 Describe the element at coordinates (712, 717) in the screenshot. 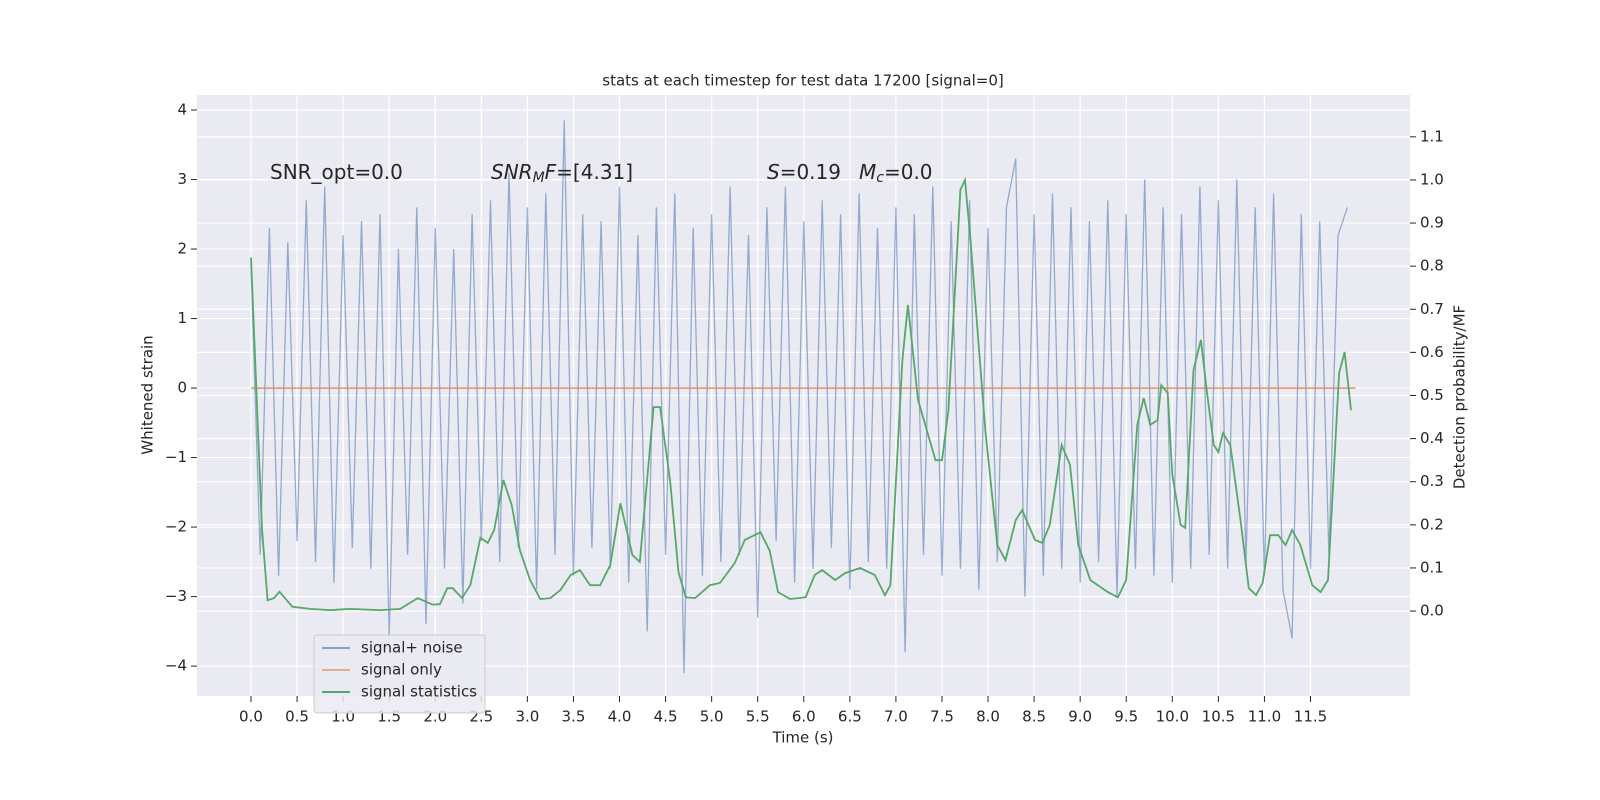

I see `x-tick-label: 5.0` at that location.